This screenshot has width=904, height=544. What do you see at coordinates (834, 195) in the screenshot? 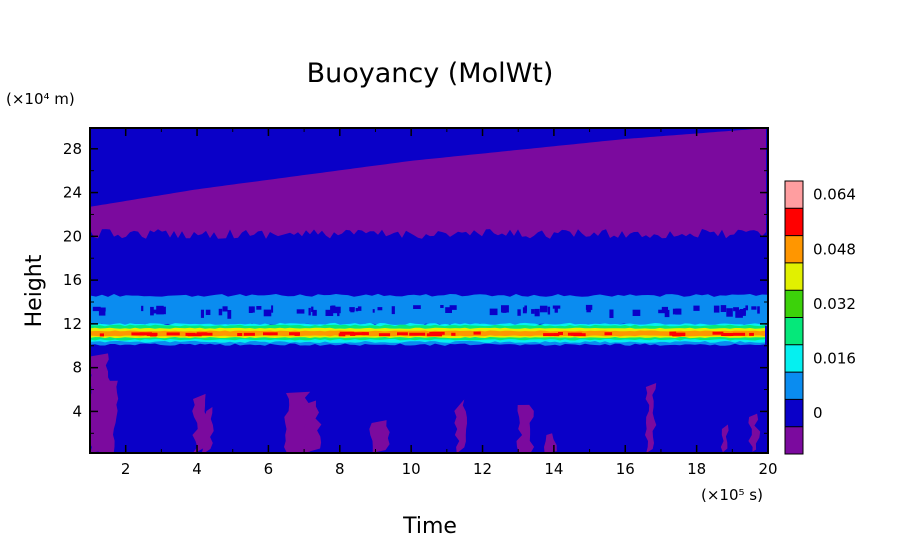
I see `colorbar-label: 0.064` at bounding box center [834, 195].